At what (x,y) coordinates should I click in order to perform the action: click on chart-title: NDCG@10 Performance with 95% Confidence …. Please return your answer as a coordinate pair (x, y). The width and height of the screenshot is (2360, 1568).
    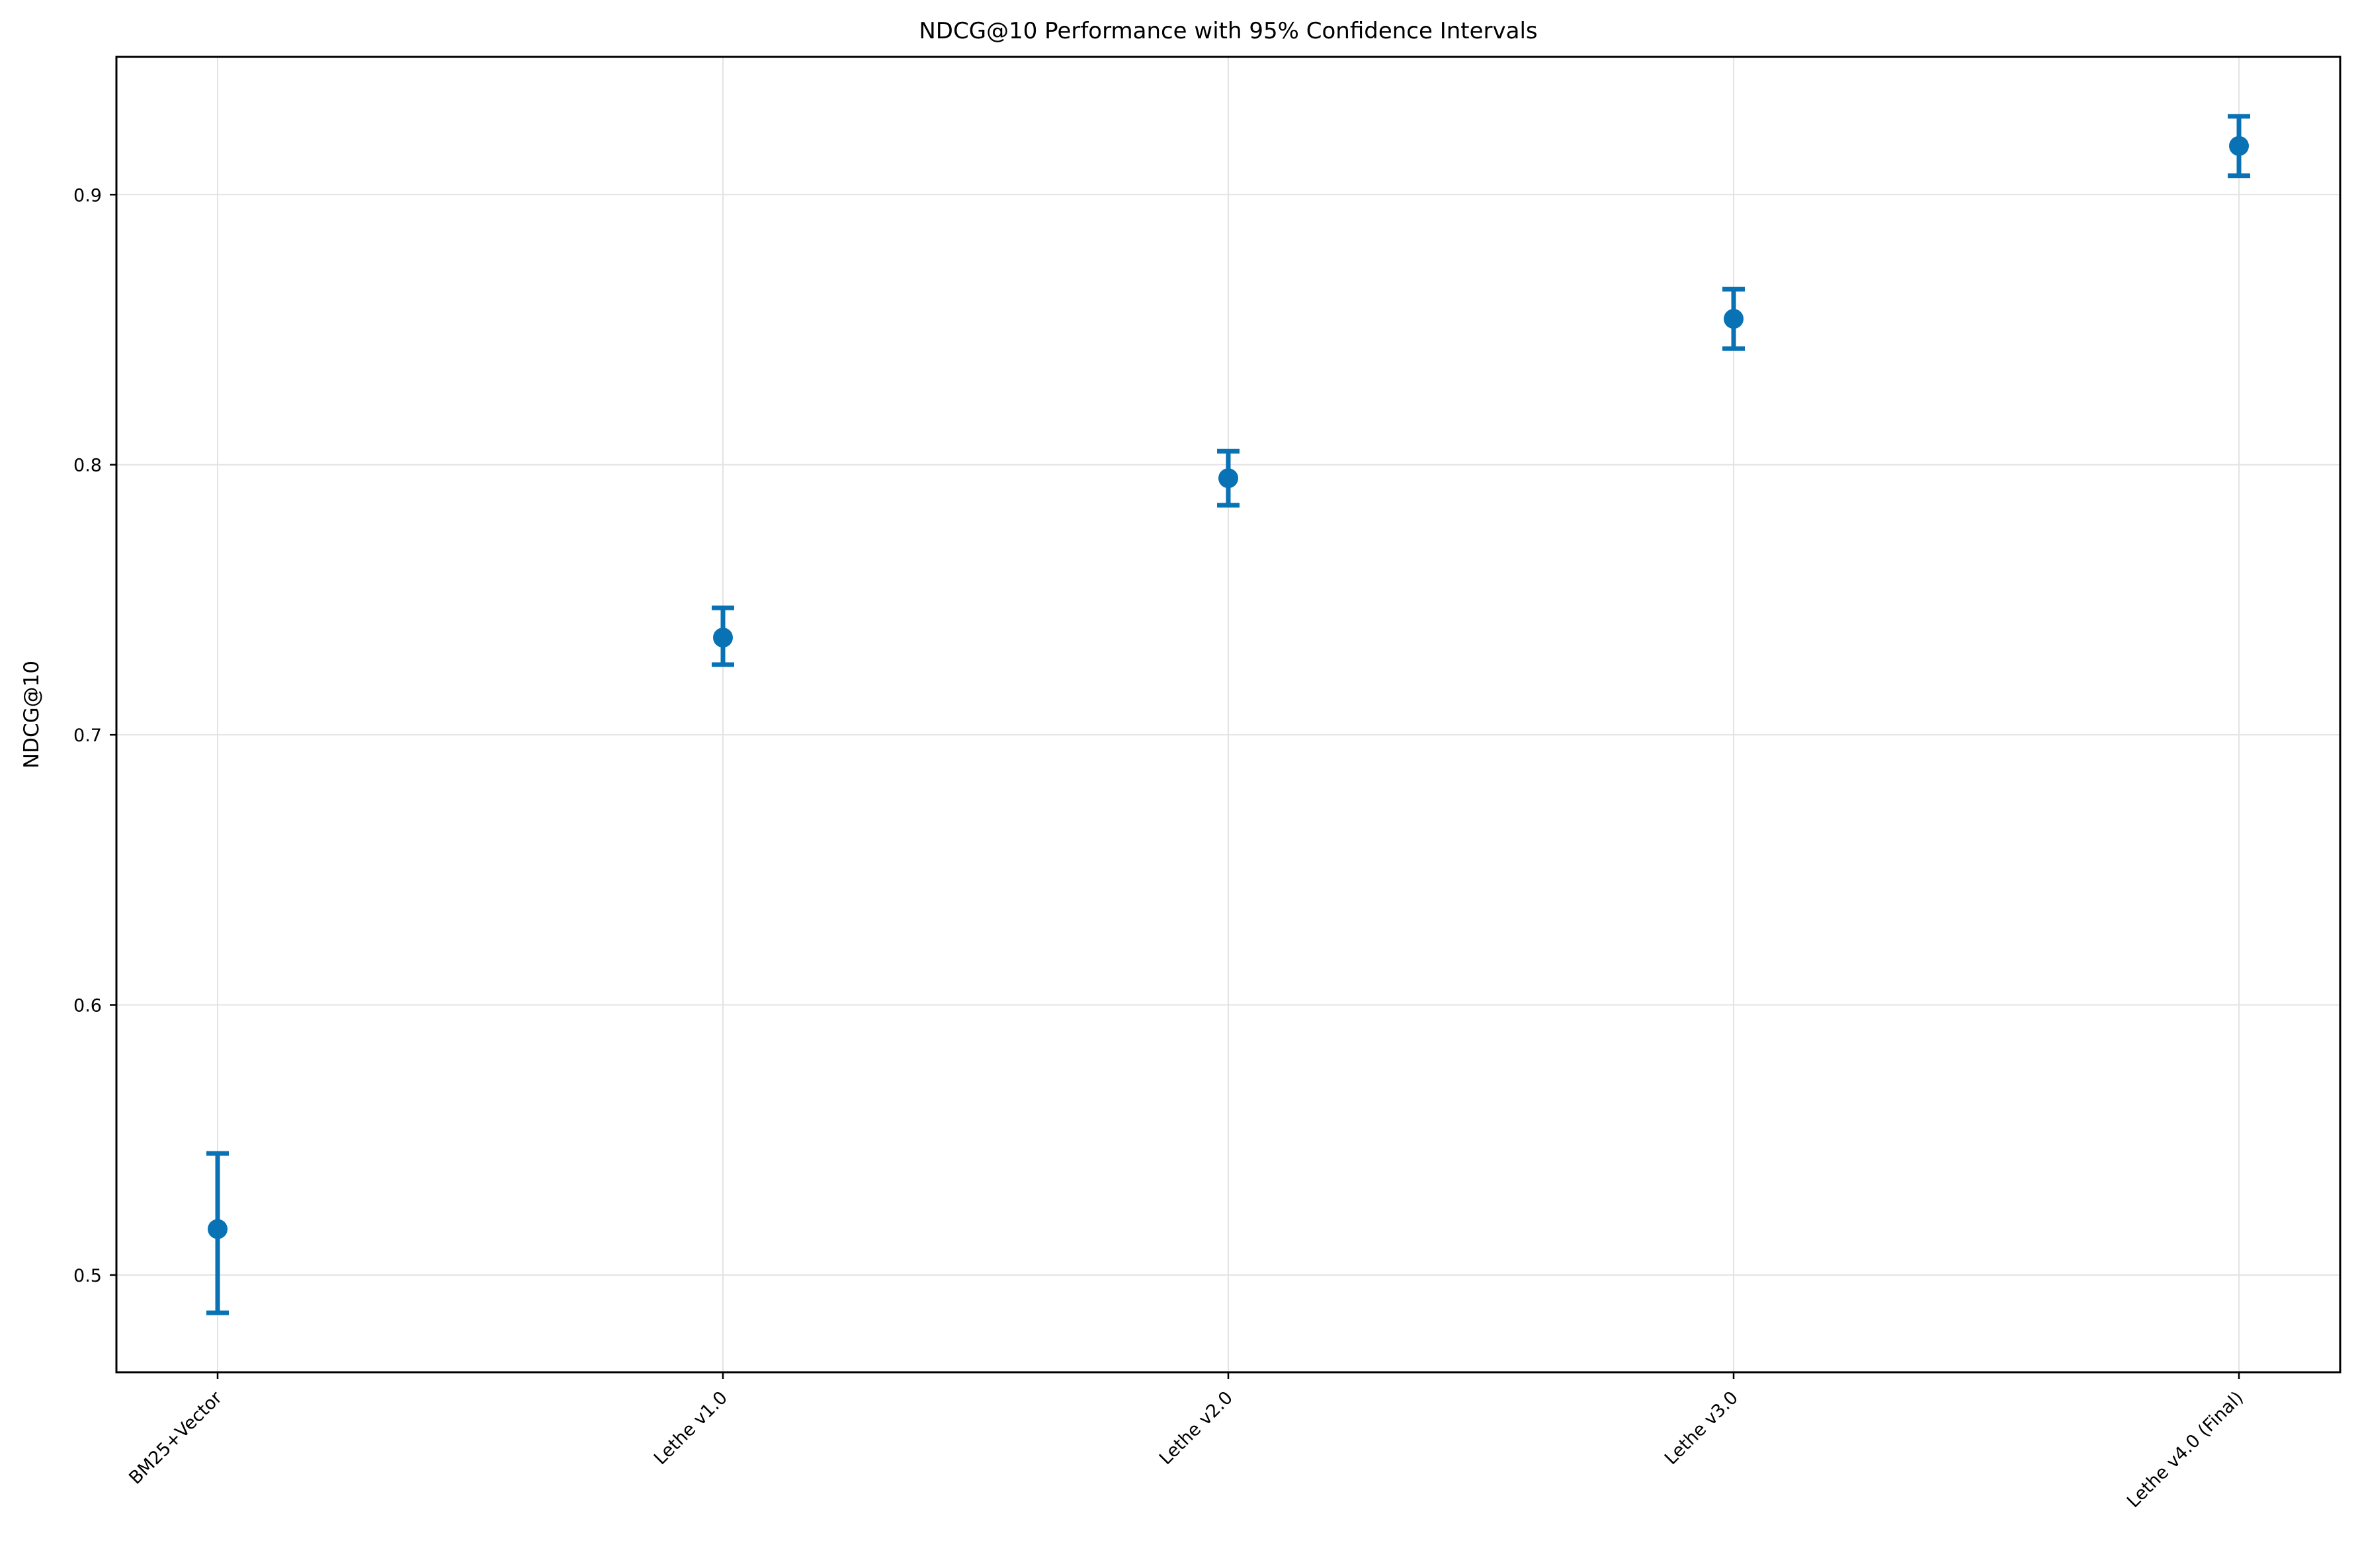
    Looking at the image, I should click on (1228, 31).